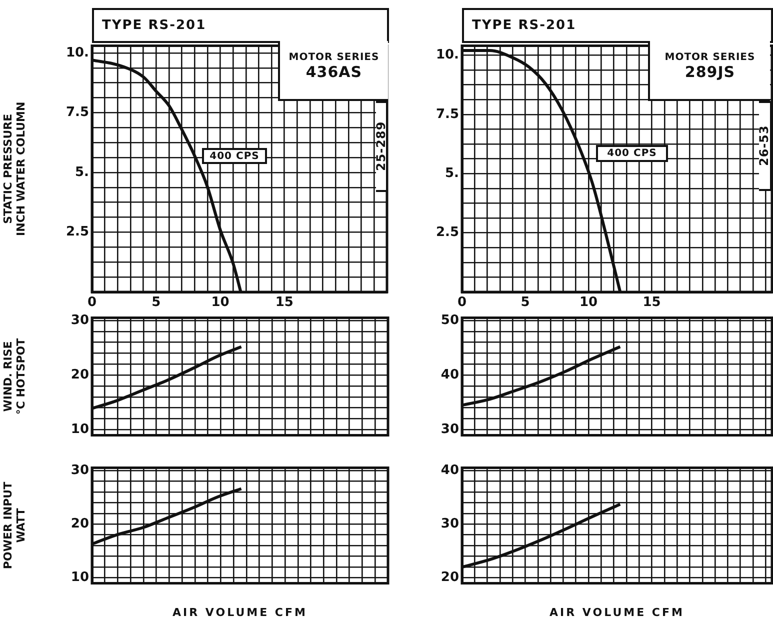 This screenshot has height=624, width=773. I want to click on y-axis-title: STATIC PRESSURE INCH WATER COLUMN, so click(14, 169).